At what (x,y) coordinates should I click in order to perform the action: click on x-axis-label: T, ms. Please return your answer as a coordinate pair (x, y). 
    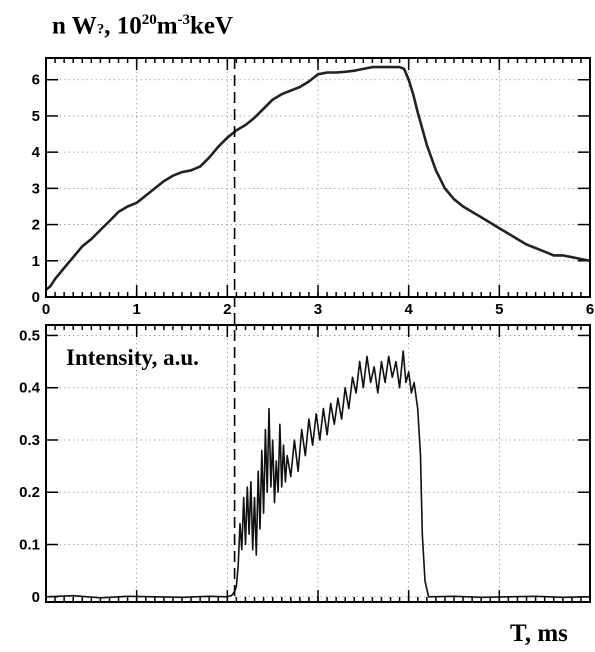
    Looking at the image, I should click on (539, 633).